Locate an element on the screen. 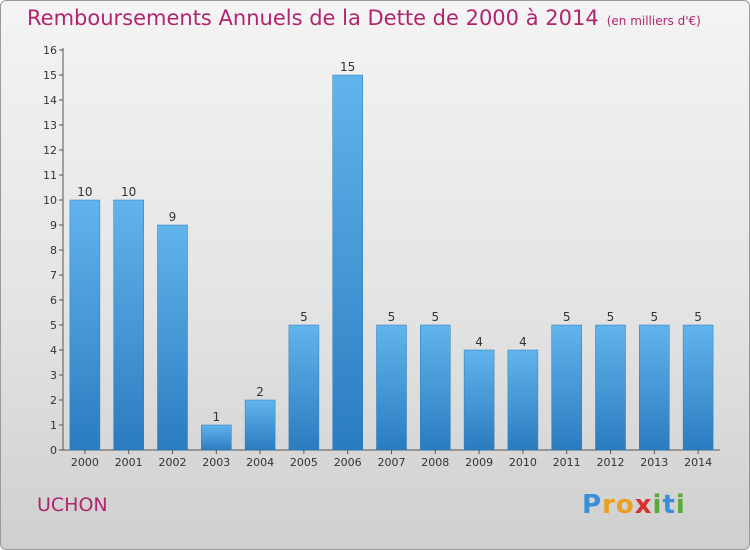  y-tick-label: 0 is located at coordinates (53, 450).